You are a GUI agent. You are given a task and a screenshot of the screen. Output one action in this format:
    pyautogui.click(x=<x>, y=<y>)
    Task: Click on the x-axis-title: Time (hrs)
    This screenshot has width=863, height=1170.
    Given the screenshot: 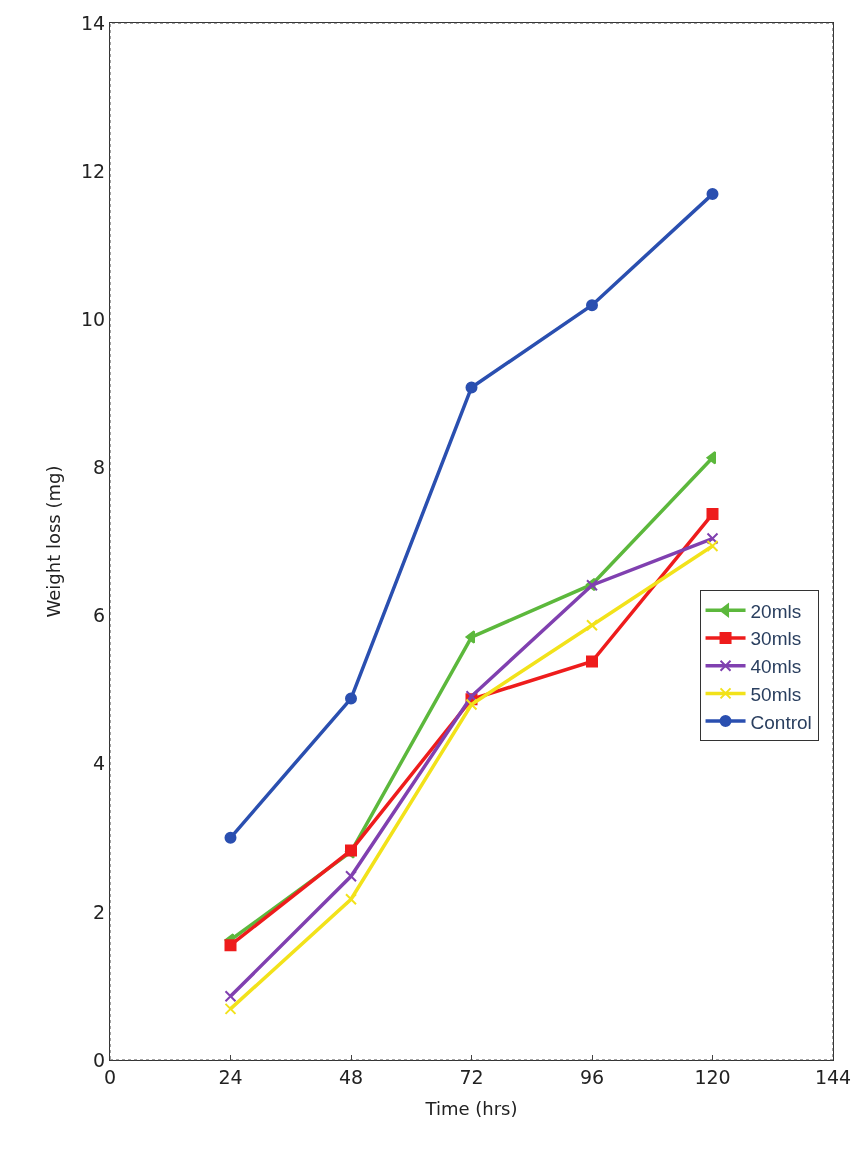 What is the action you would take?
    pyautogui.click(x=471, y=1108)
    